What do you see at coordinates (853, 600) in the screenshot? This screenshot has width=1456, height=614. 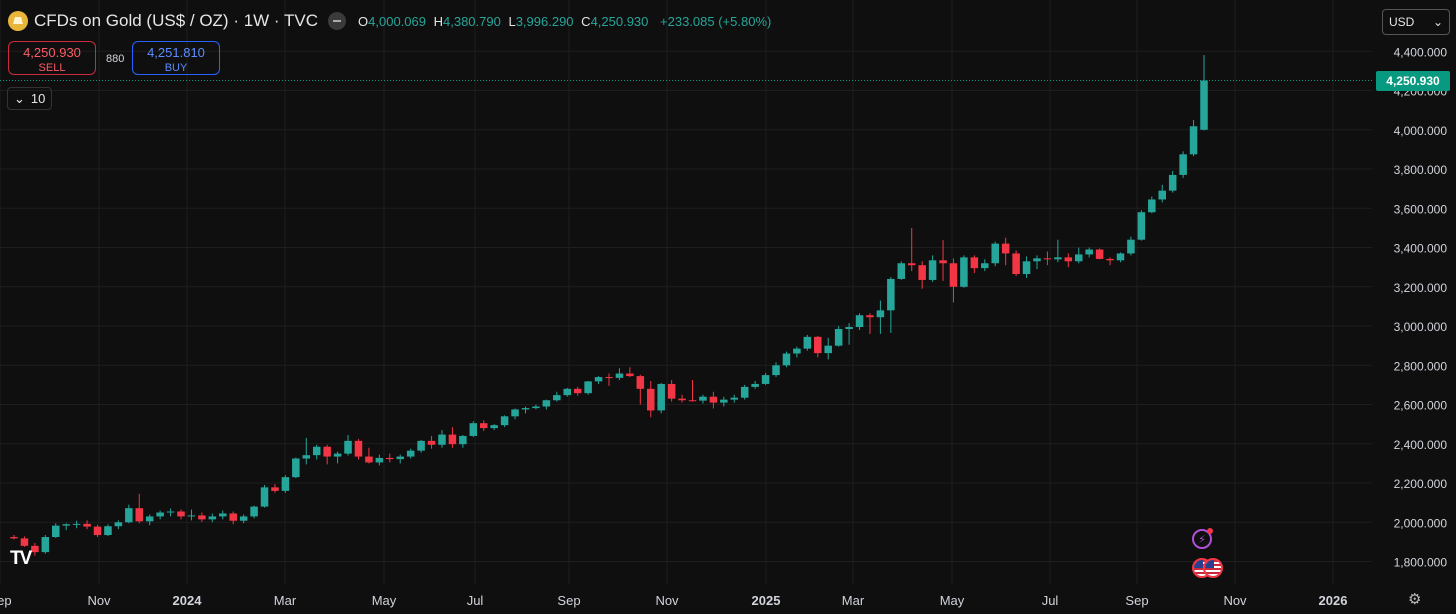 I see `time-tick-label: Mar` at bounding box center [853, 600].